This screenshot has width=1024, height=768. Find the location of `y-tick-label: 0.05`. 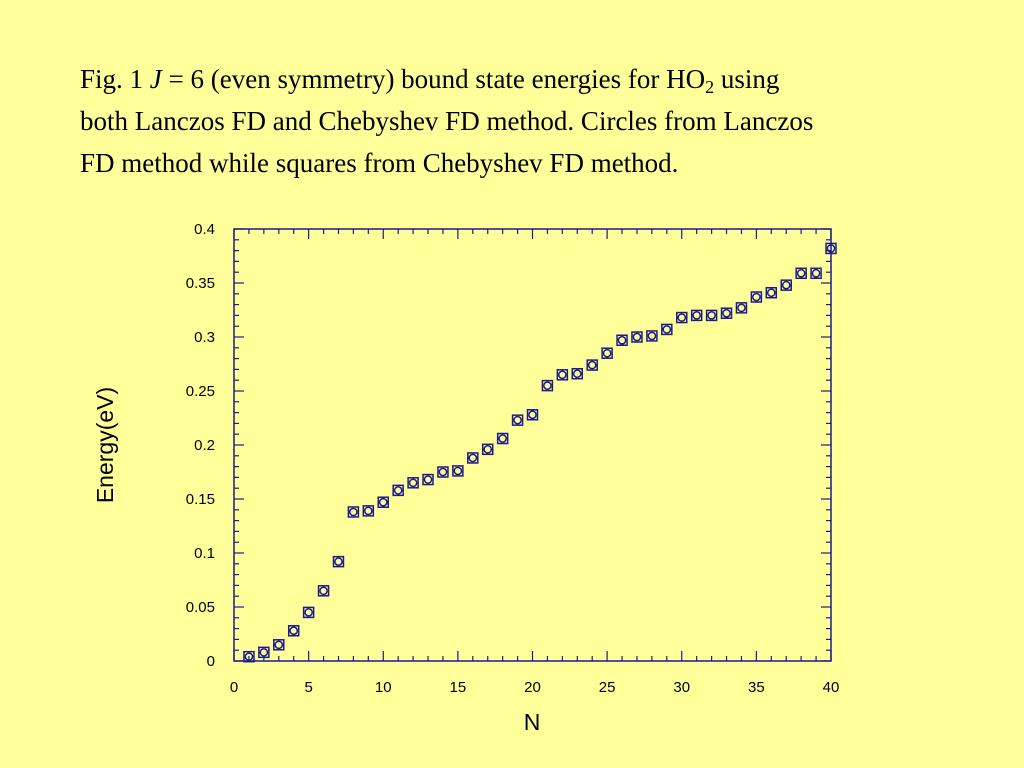

y-tick-label: 0.05 is located at coordinates (200, 607).